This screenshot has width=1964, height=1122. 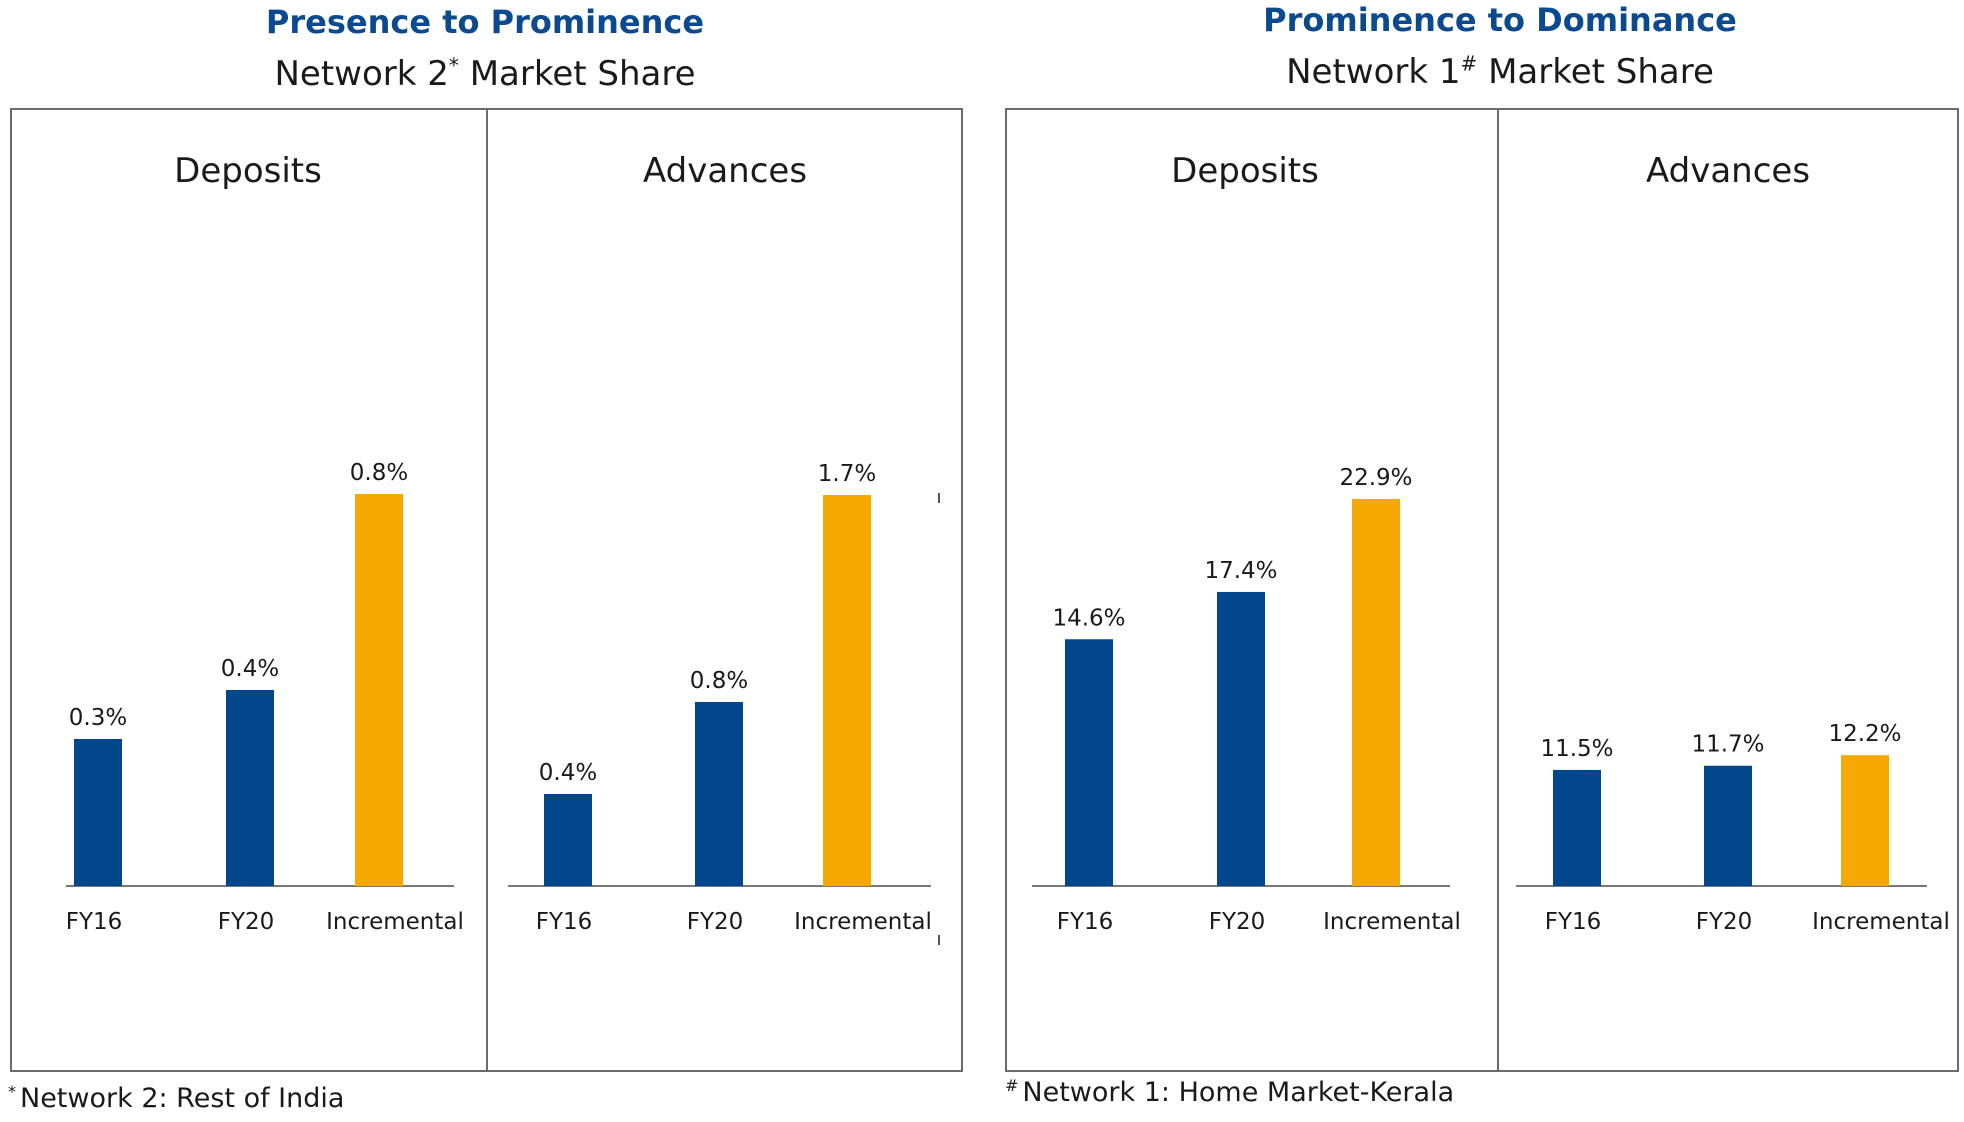 What do you see at coordinates (265, 543) in the screenshot?
I see `chart-left-deposits: Deposits 0.3% FY16 0.4% FY20 0.8% Incremental` at bounding box center [265, 543].